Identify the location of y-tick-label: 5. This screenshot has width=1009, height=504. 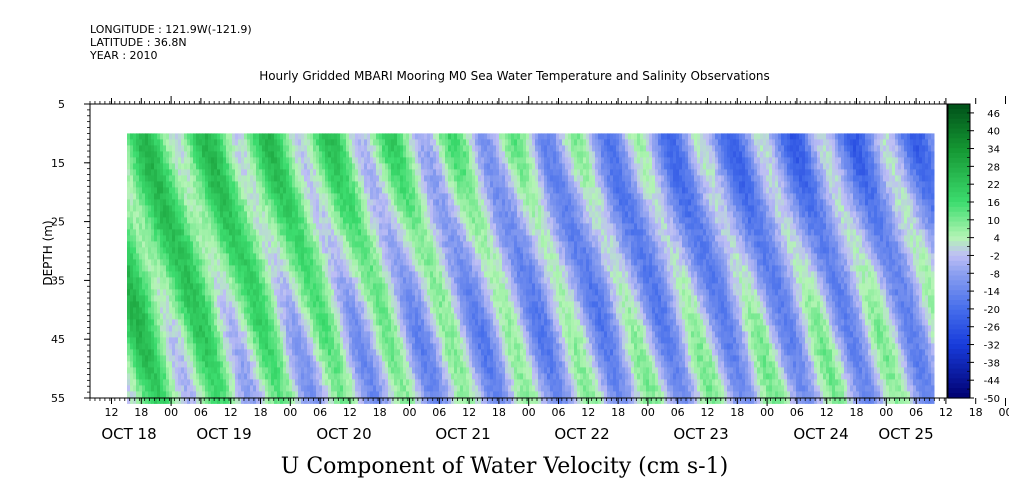
(61, 104).